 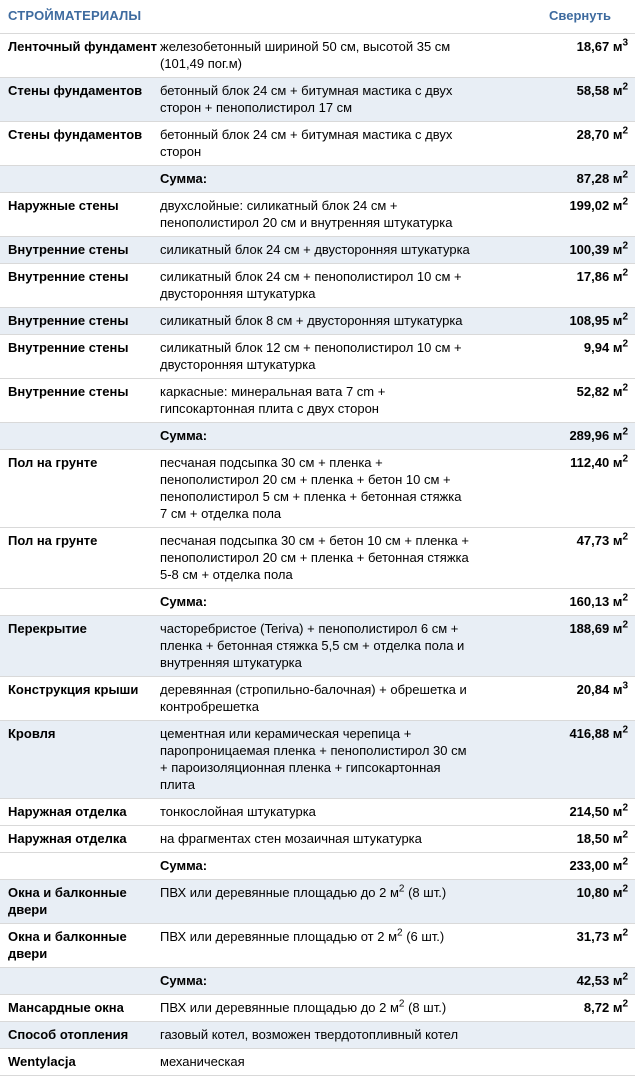 What do you see at coordinates (602, 837) in the screenshot?
I see `row-value: 18,50 м2` at bounding box center [602, 837].